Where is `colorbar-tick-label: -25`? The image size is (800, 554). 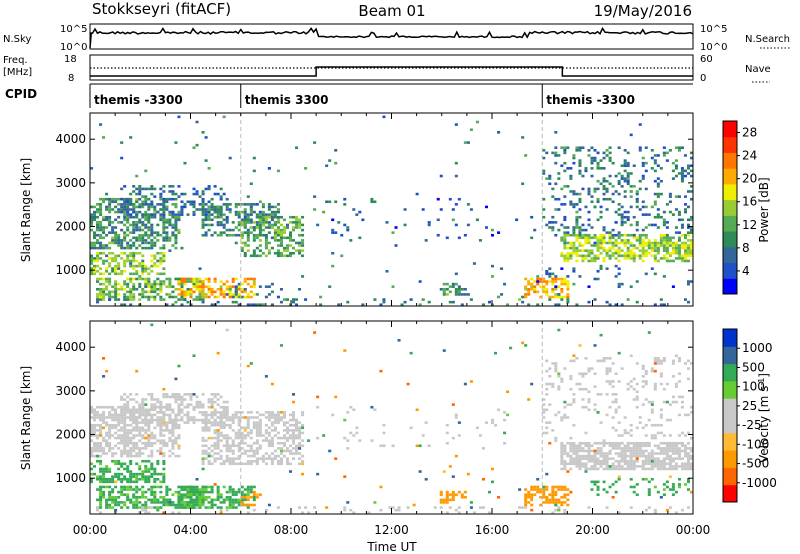
colorbar-tick-label: -25 is located at coordinates (752, 425).